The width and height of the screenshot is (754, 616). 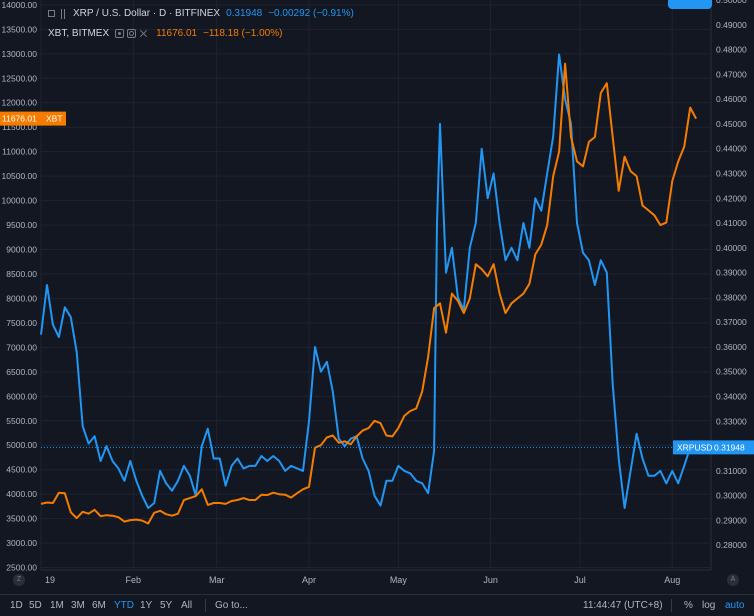 What do you see at coordinates (672, 580) in the screenshot?
I see `time-tick-label: Aug` at bounding box center [672, 580].